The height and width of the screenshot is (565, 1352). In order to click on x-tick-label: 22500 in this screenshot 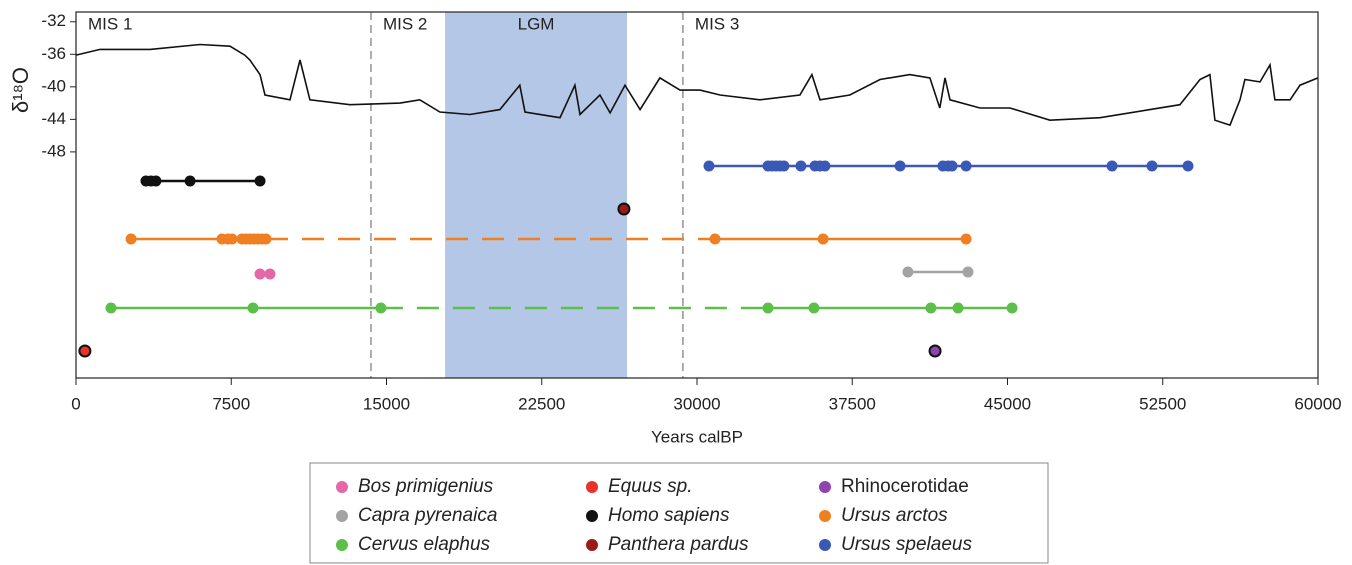, I will do `click(541, 403)`.